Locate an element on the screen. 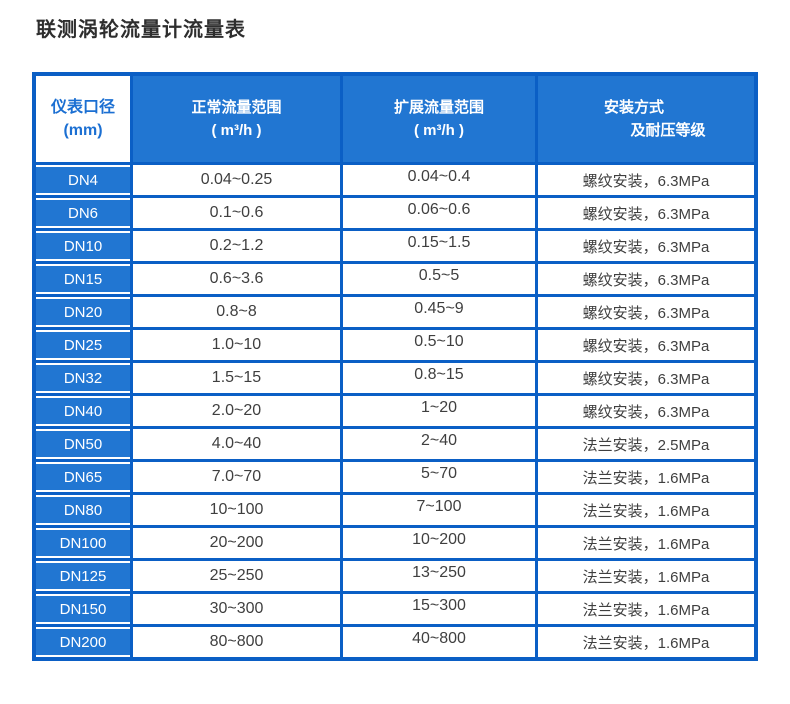 The image size is (790, 704). normal-range-value: 7.0~70 is located at coordinates (236, 476).